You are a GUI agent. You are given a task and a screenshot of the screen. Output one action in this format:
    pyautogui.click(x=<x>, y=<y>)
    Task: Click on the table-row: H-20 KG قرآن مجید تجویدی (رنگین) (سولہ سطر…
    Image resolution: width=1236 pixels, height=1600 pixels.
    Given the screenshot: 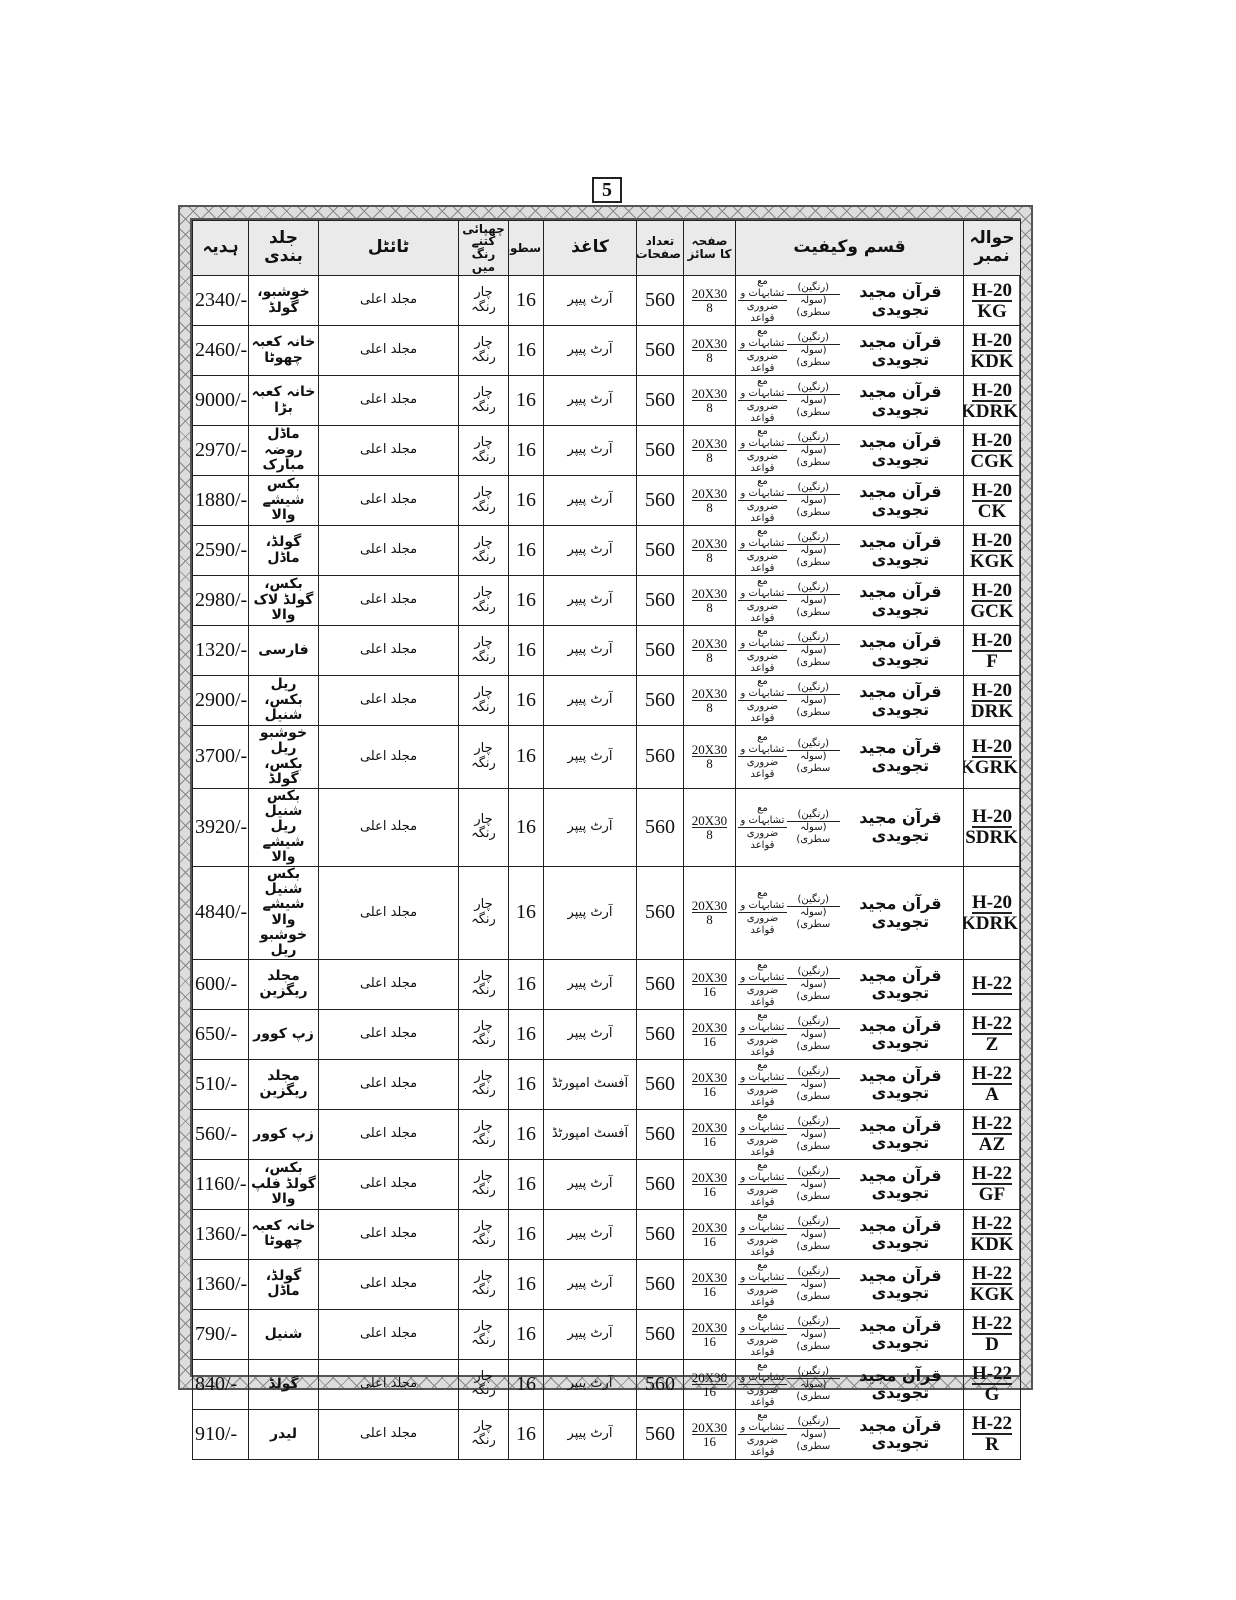 What is the action you would take?
    pyautogui.click(x=606, y=300)
    